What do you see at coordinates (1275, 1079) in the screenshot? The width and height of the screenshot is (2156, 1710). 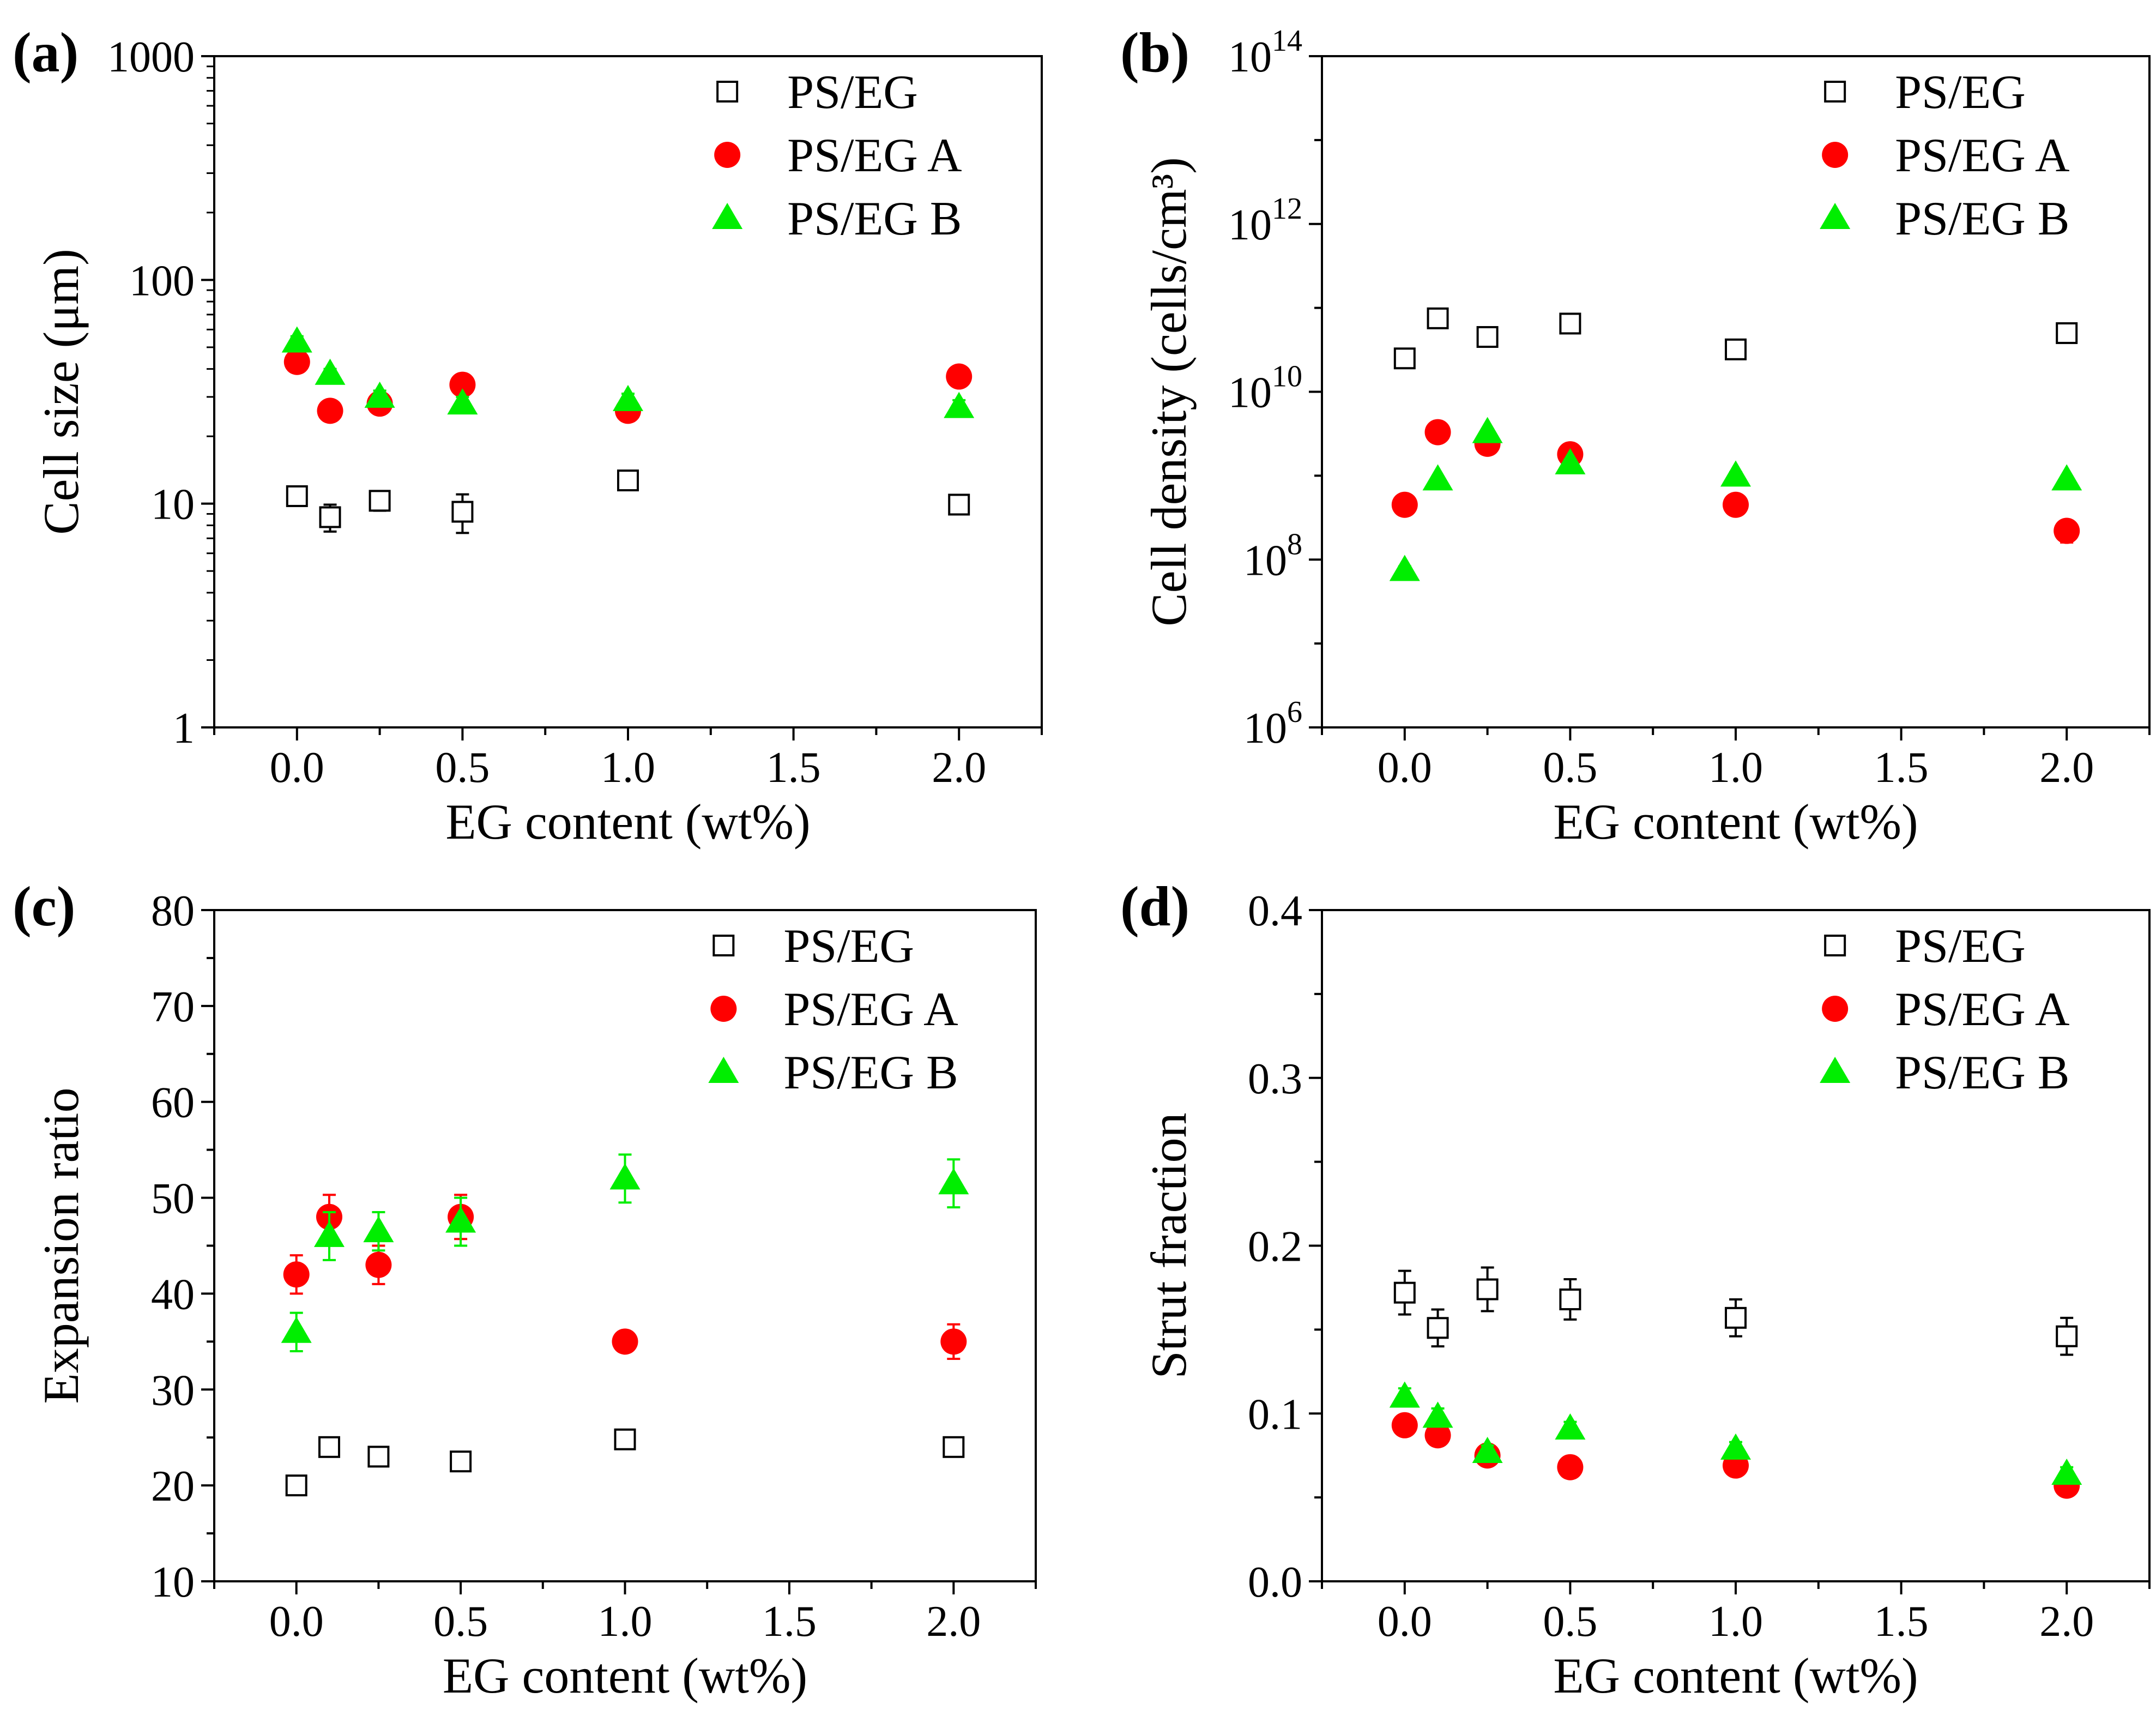 I see `y-tick-label: 0.3` at bounding box center [1275, 1079].